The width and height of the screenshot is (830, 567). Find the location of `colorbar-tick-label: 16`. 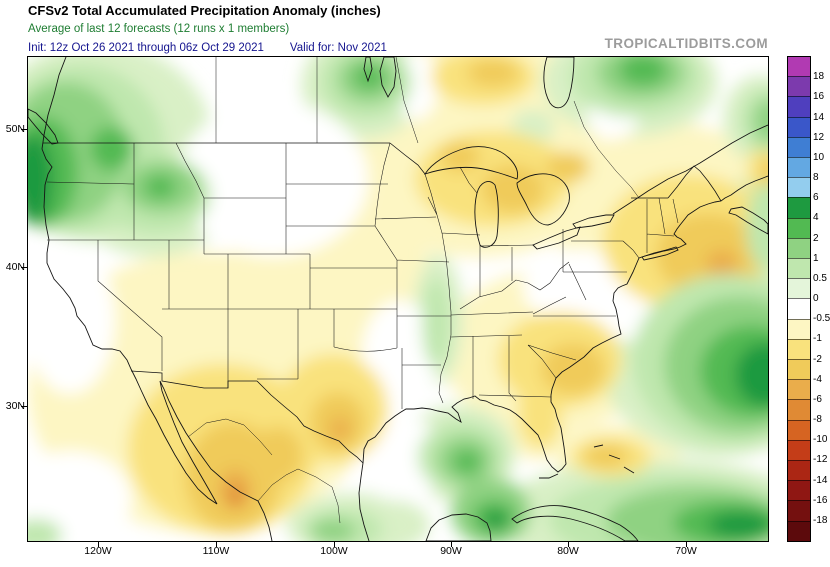

colorbar-tick-label: 16 is located at coordinates (819, 97).